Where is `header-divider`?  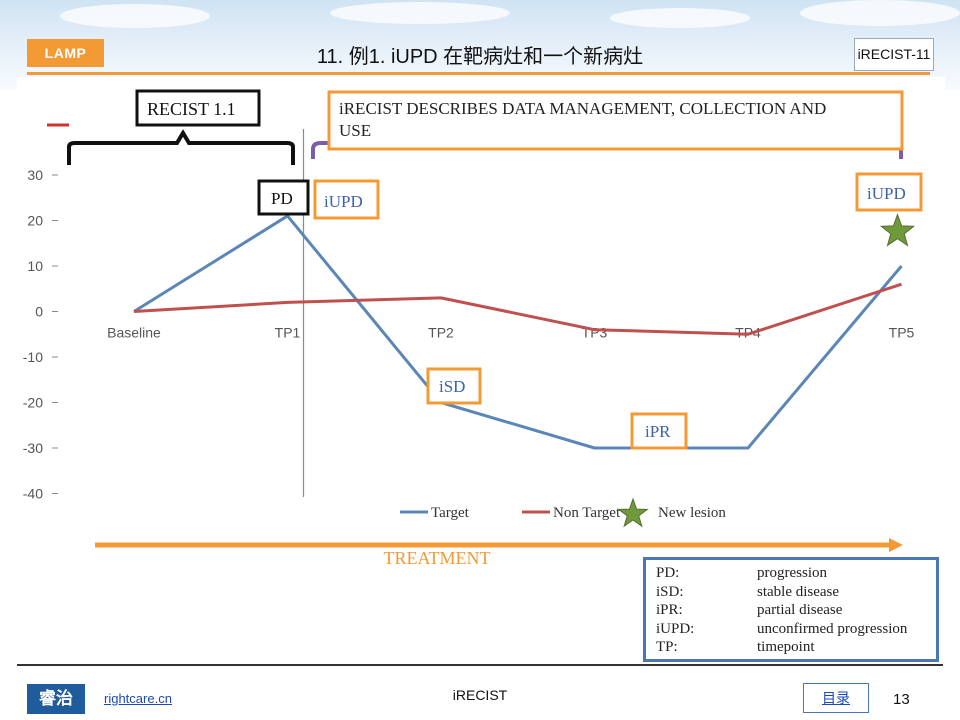 header-divider is located at coordinates (478, 73).